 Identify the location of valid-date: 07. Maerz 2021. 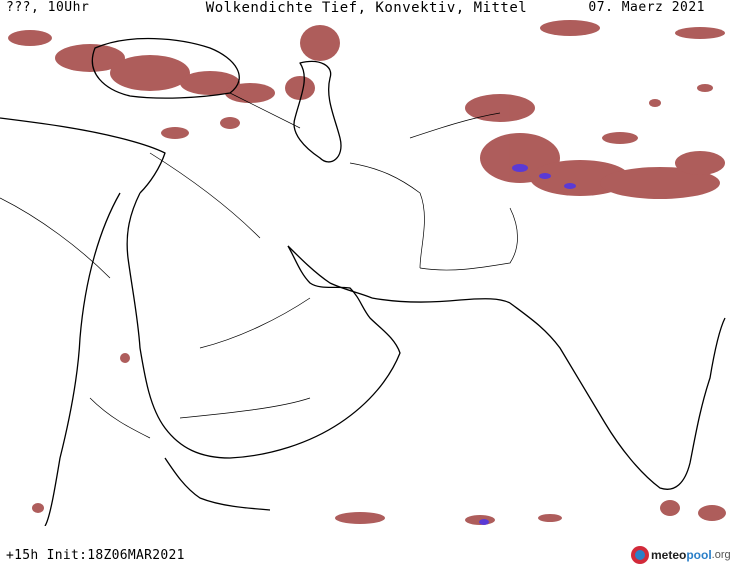
(646, 7).